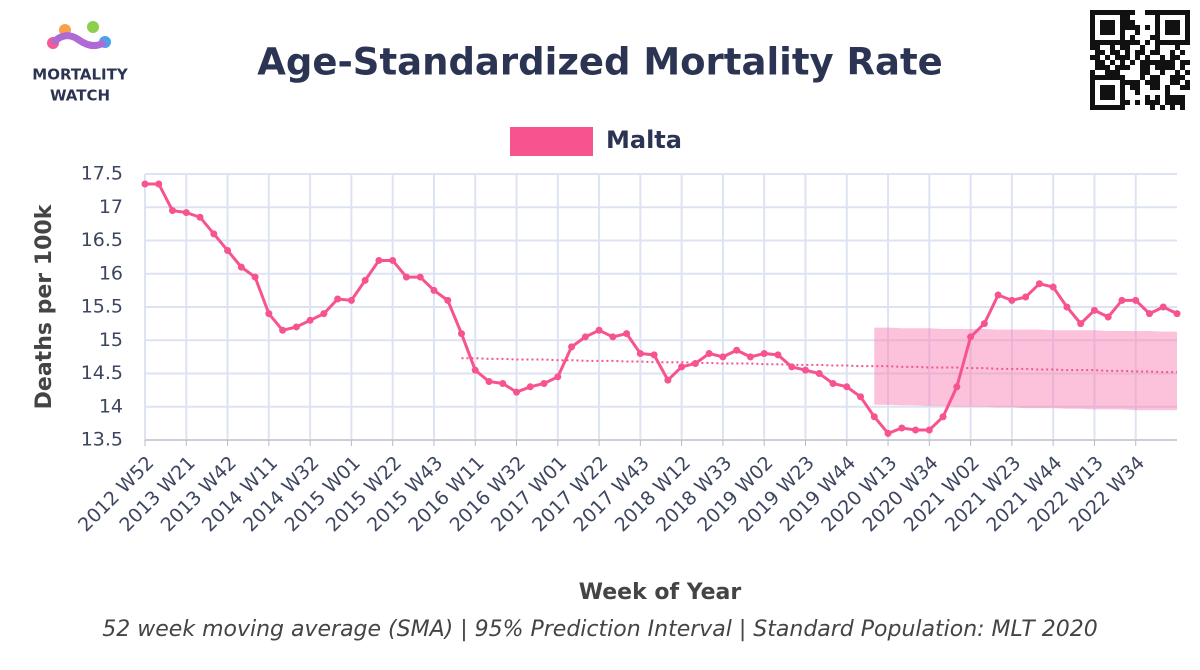 The image size is (1200, 670). I want to click on baseline, so click(819, 365).